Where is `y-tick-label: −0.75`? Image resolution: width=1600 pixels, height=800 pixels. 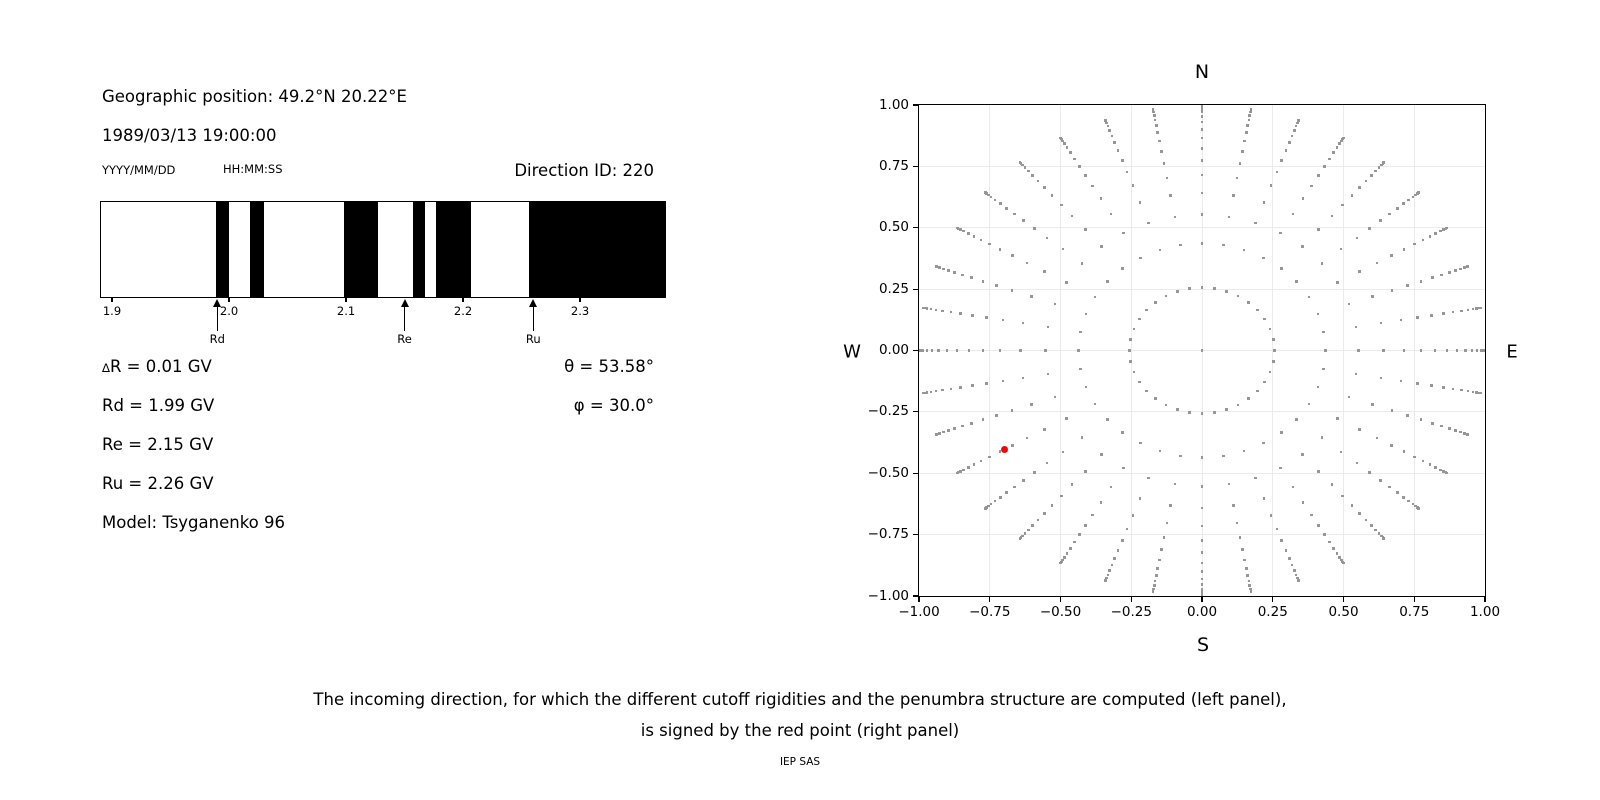 y-tick-label: −0.75 is located at coordinates (888, 534).